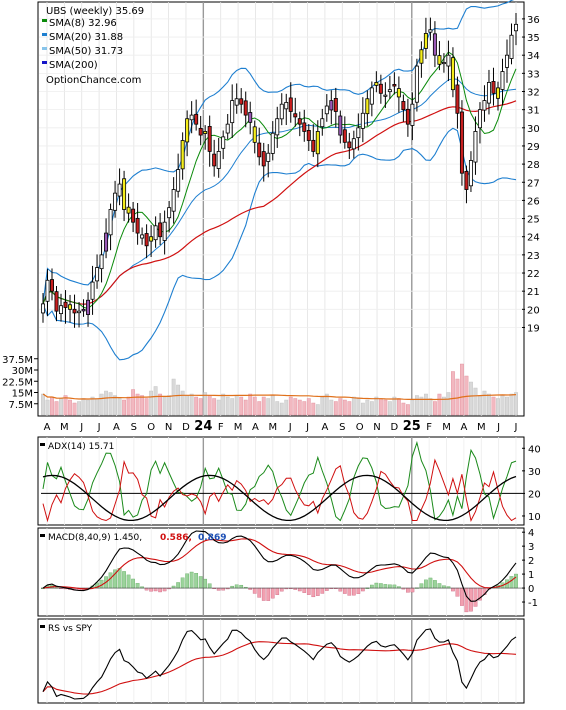 The height and width of the screenshot is (710, 566). I want to click on di-plus-line, so click(279, 481).